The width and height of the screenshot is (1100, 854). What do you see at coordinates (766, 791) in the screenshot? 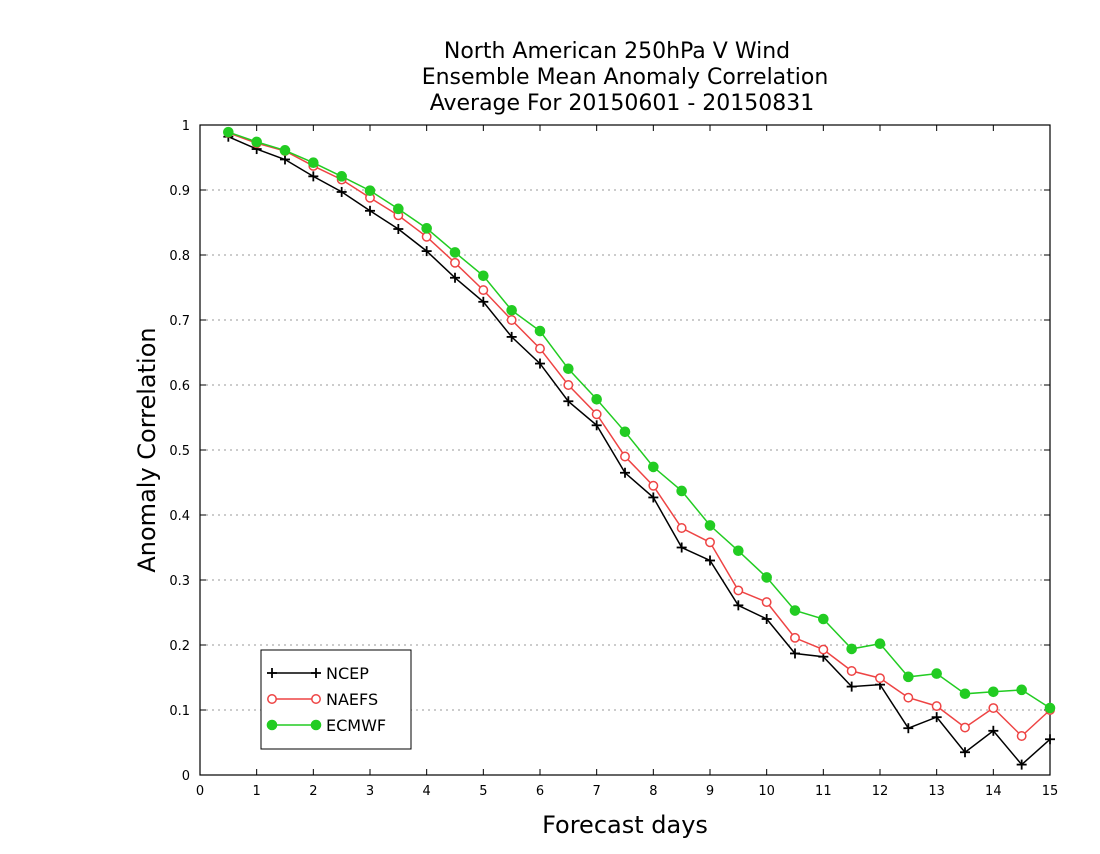
I see `x-tick-label: 10` at bounding box center [766, 791].